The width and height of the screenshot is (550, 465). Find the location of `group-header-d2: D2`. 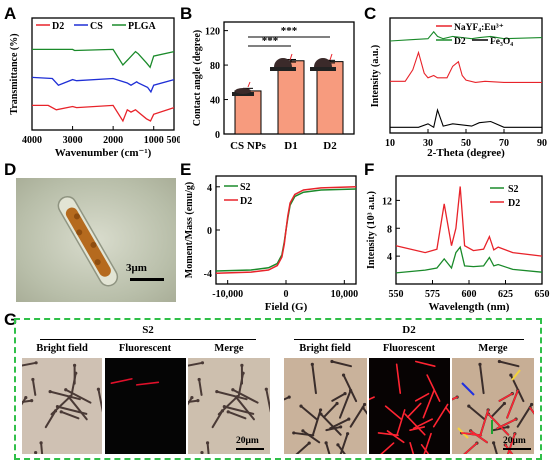

group-header-d2: D2 is located at coordinates (409, 330).